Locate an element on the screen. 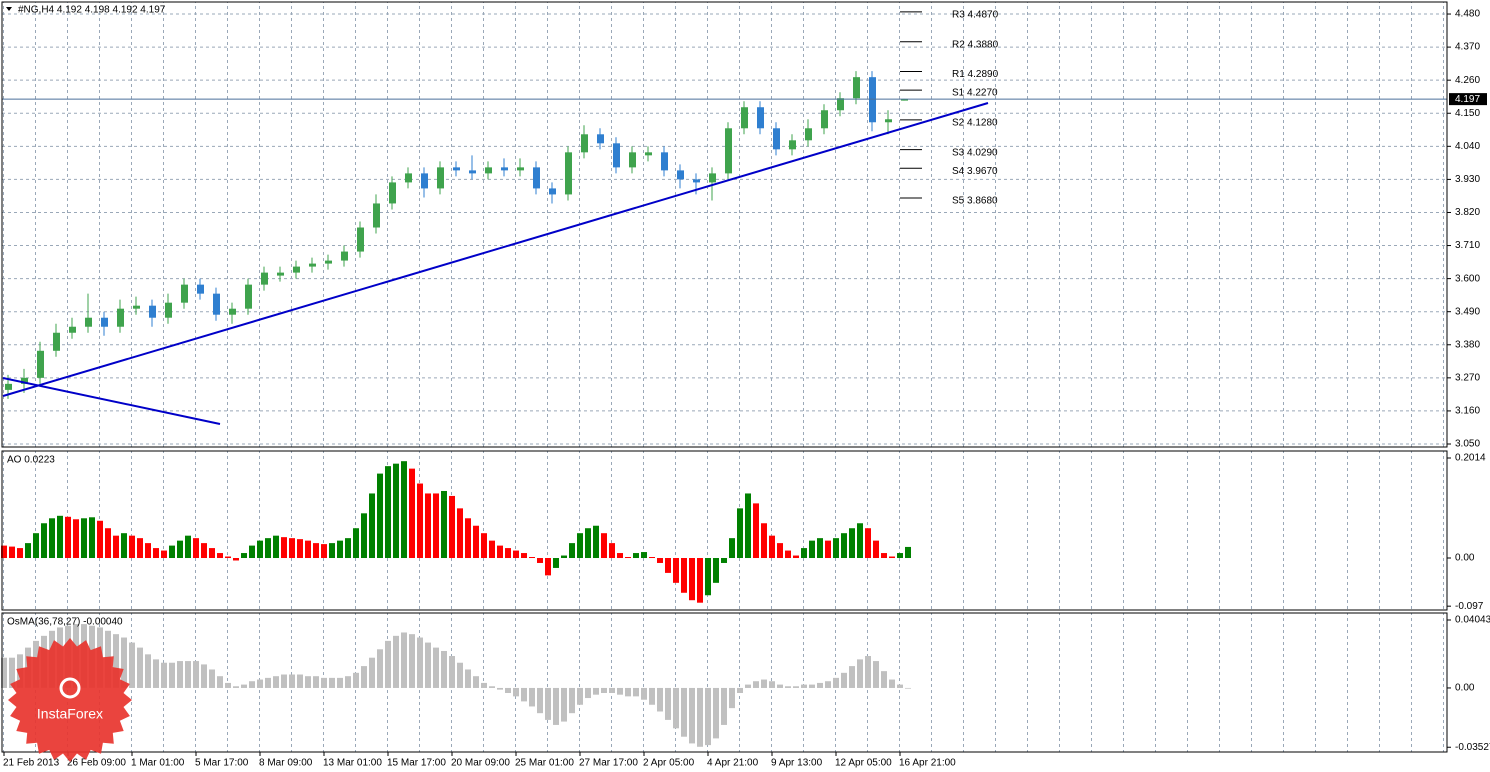 This screenshot has width=1490, height=772. pivot-label: S1 4.2270 is located at coordinates (975, 93).